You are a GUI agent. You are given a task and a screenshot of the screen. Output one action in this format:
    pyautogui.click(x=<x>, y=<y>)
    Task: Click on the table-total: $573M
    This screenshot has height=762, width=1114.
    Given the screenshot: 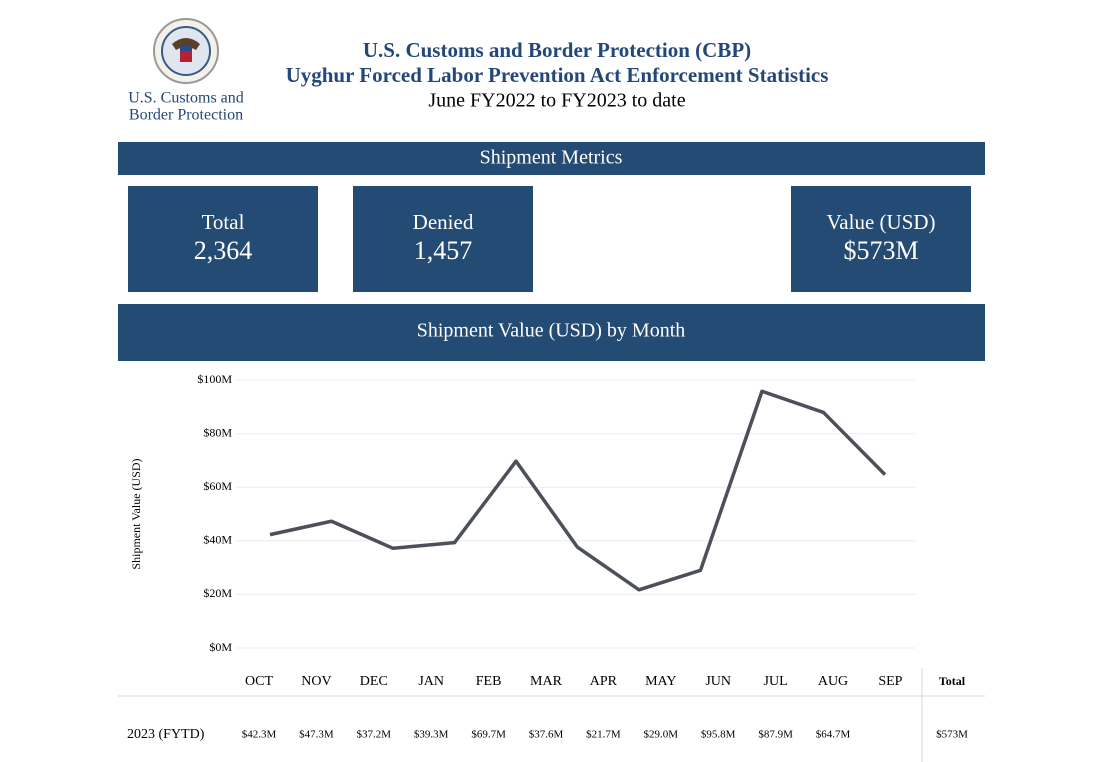 What is the action you would take?
    pyautogui.click(x=952, y=735)
    